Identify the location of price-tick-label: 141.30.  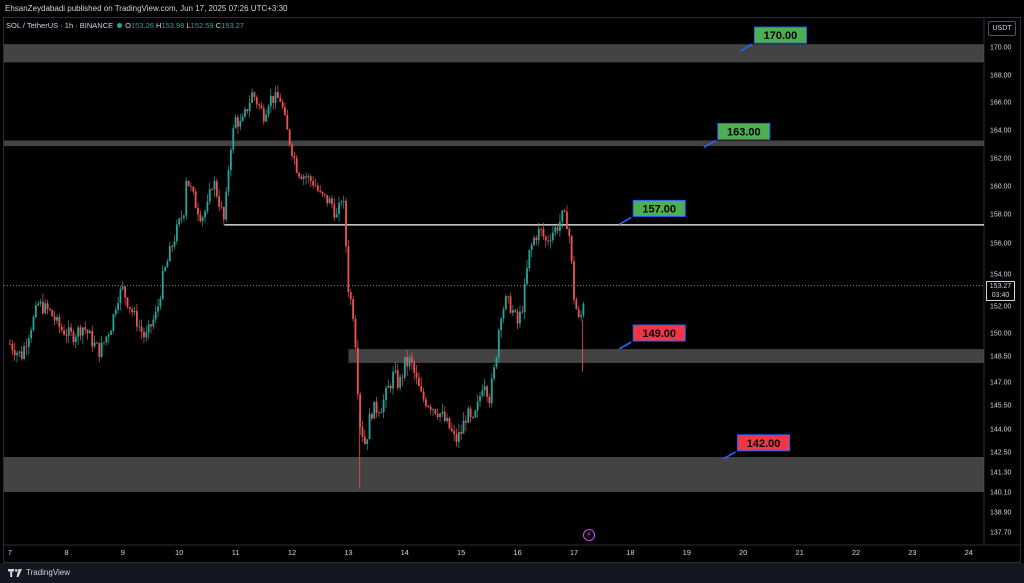
(1001, 473).